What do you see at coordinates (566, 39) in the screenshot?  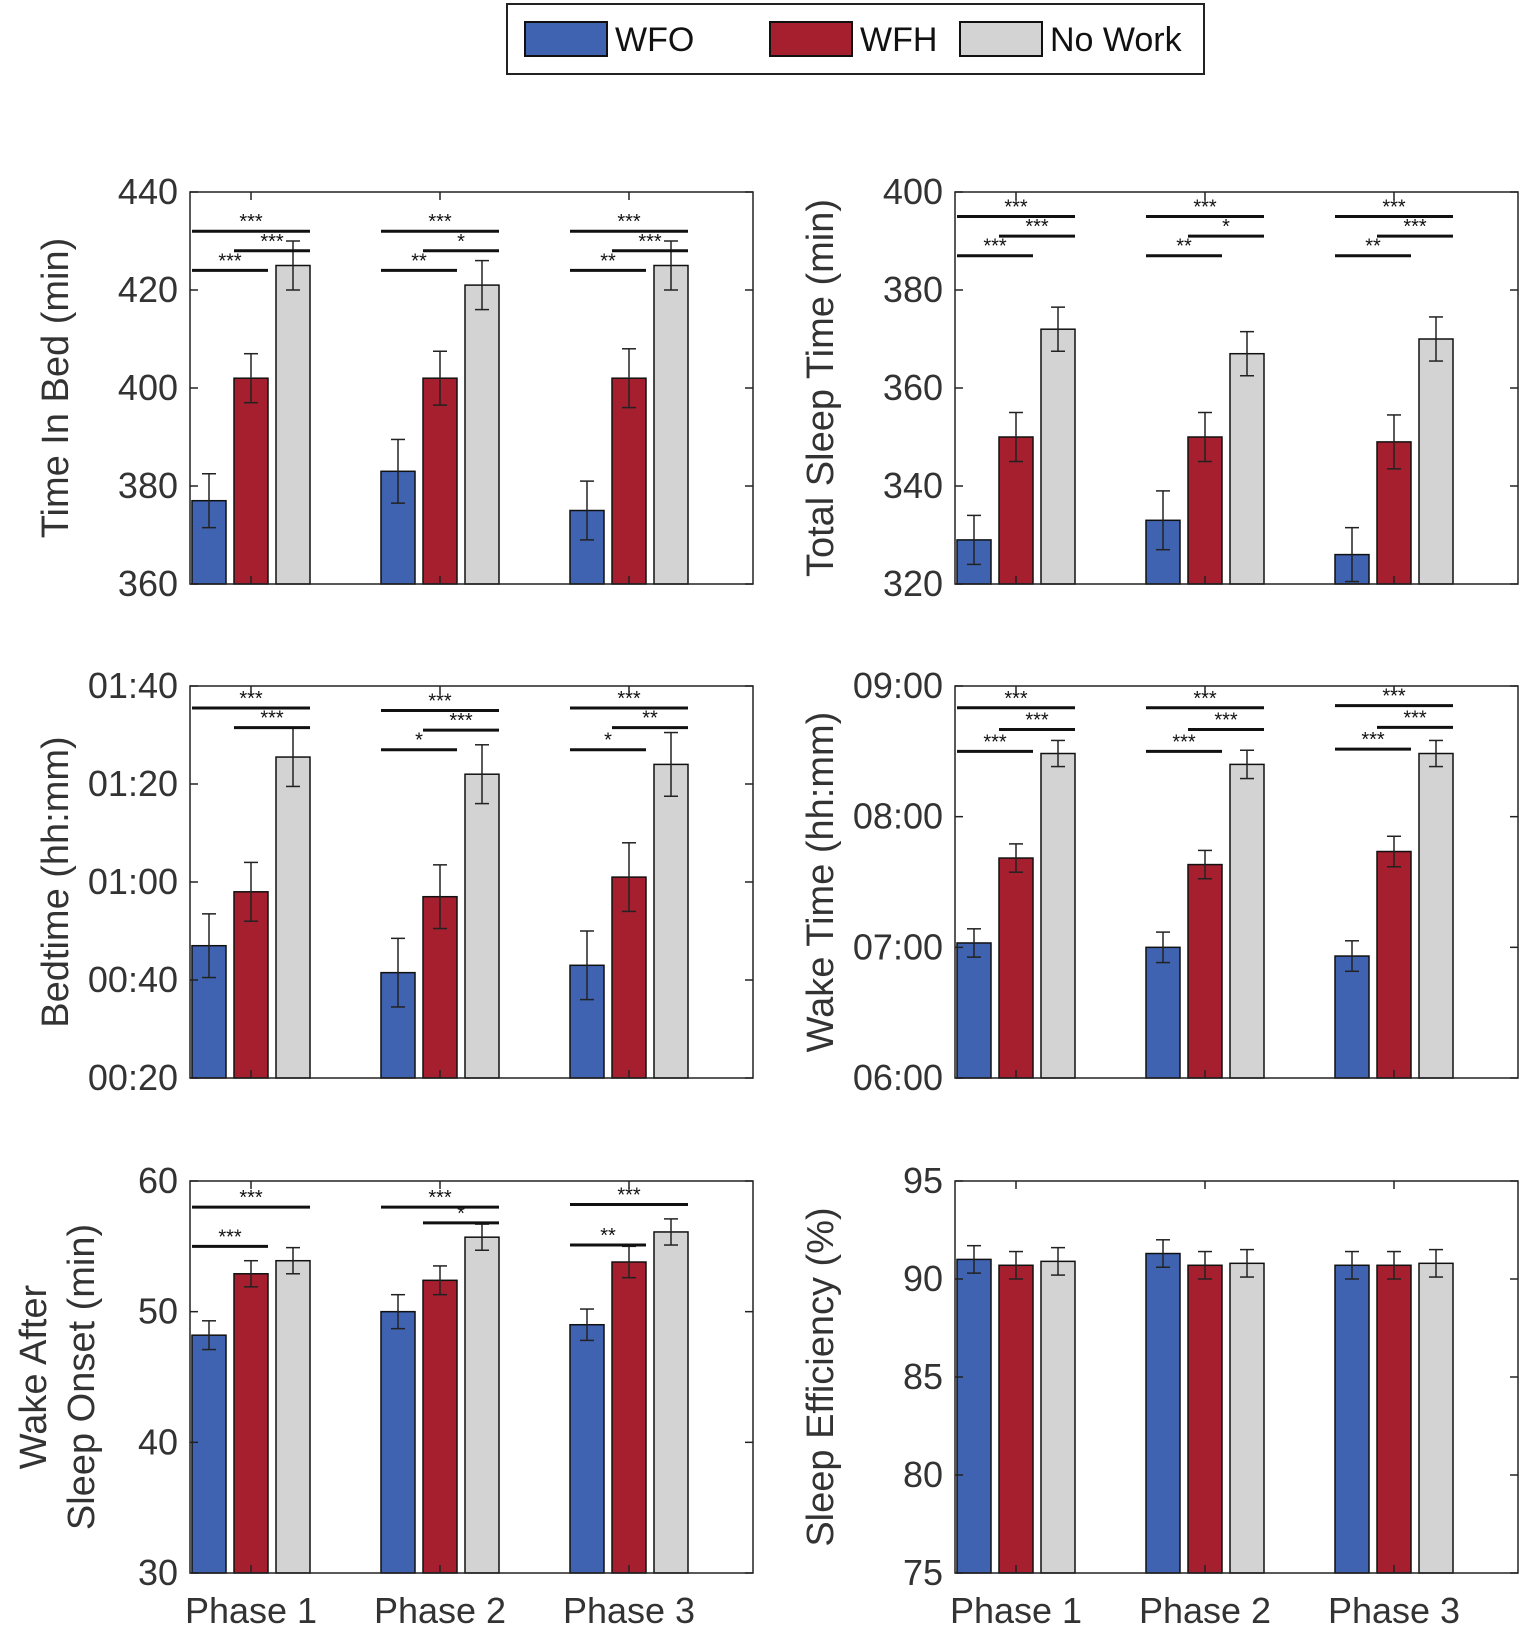 I see `legend-swatch-wfo` at bounding box center [566, 39].